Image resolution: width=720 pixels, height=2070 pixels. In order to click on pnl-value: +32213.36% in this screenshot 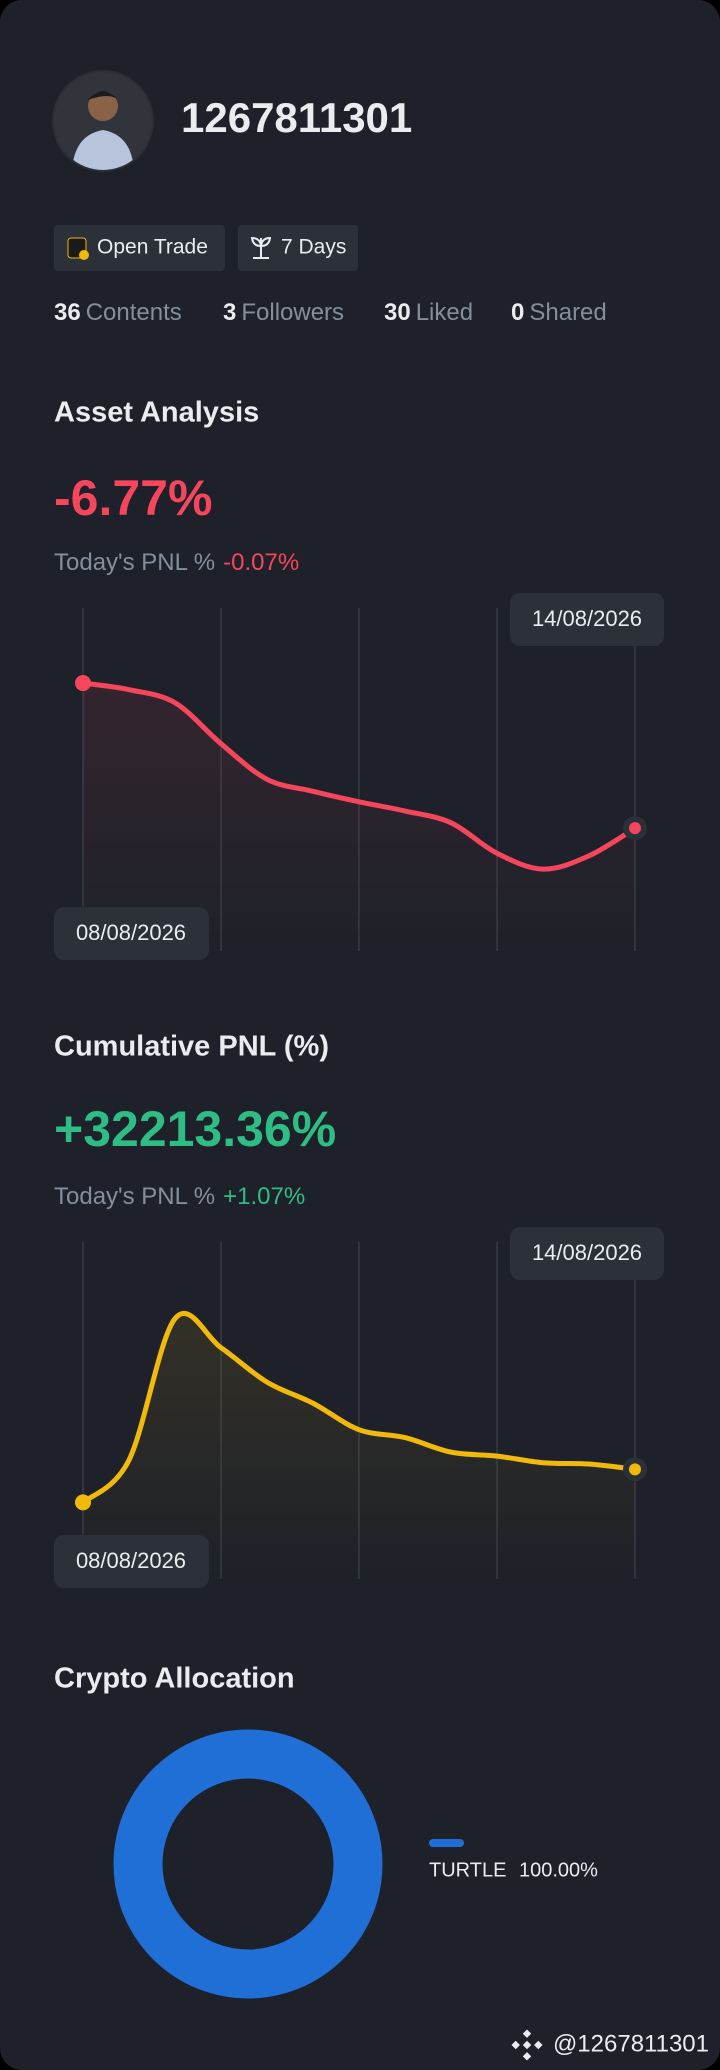, I will do `click(195, 1129)`.